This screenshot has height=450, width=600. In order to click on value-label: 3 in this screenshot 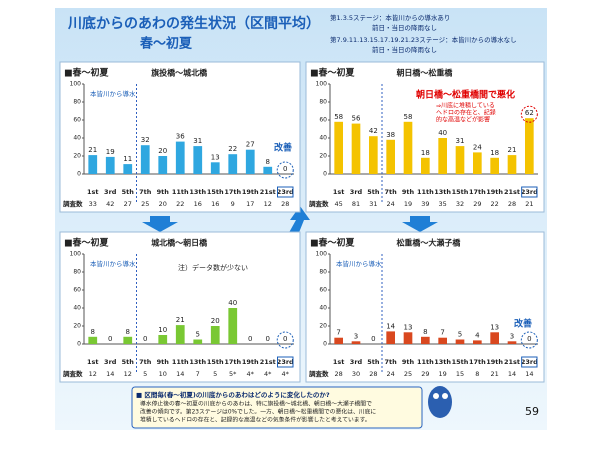, I will do `click(512, 336)`.